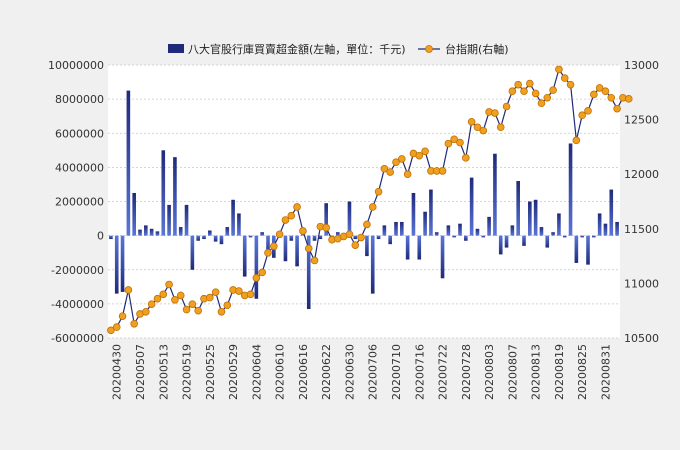 The height and width of the screenshot is (450, 680). I want to click on left-tick-label: 2000000, so click(79, 202).